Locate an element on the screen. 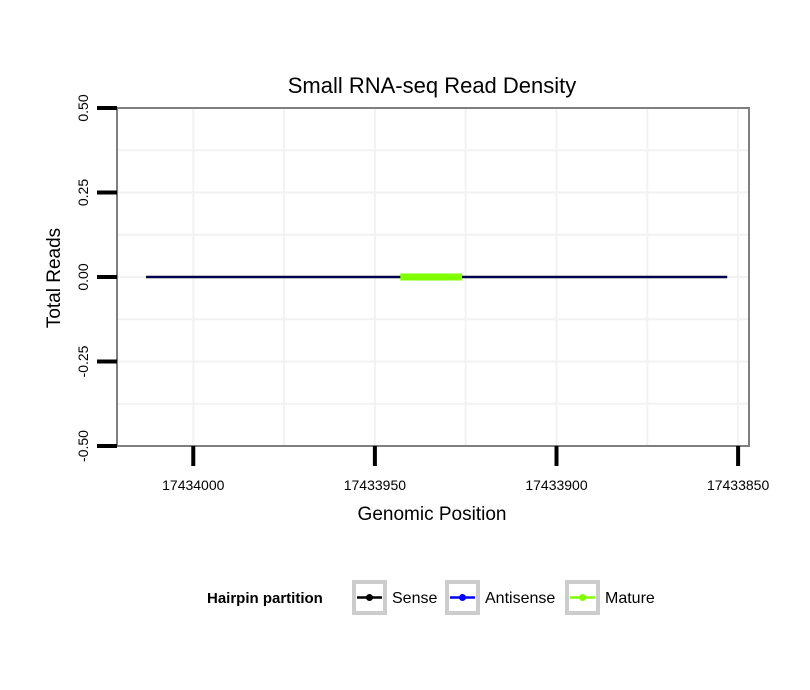 The width and height of the screenshot is (810, 690). legend: Hairpin partition Sense Antisense Mature is located at coordinates (431, 597).